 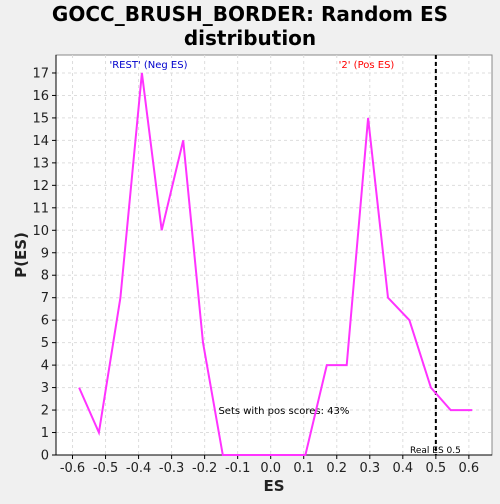 I want to click on y-tick-label: 17, so click(x=40, y=73).